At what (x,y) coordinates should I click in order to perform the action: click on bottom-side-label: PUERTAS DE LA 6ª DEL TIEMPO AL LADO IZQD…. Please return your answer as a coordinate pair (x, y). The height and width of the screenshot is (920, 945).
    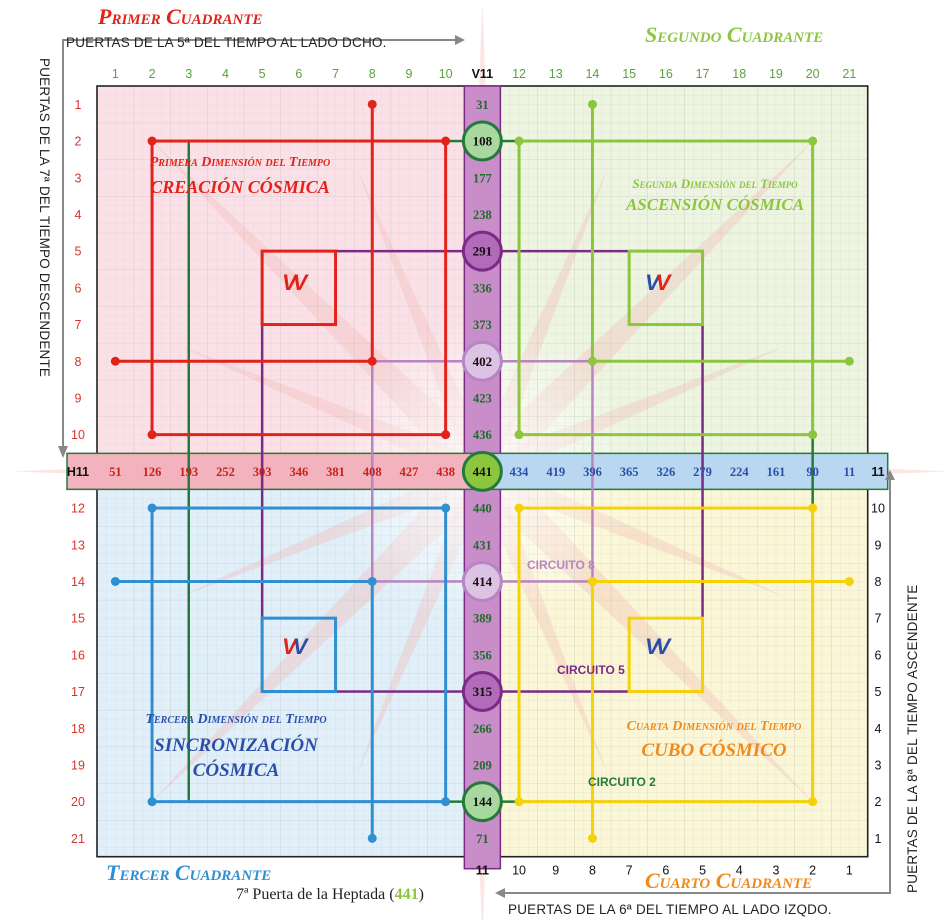
    Looking at the image, I should click on (670, 909).